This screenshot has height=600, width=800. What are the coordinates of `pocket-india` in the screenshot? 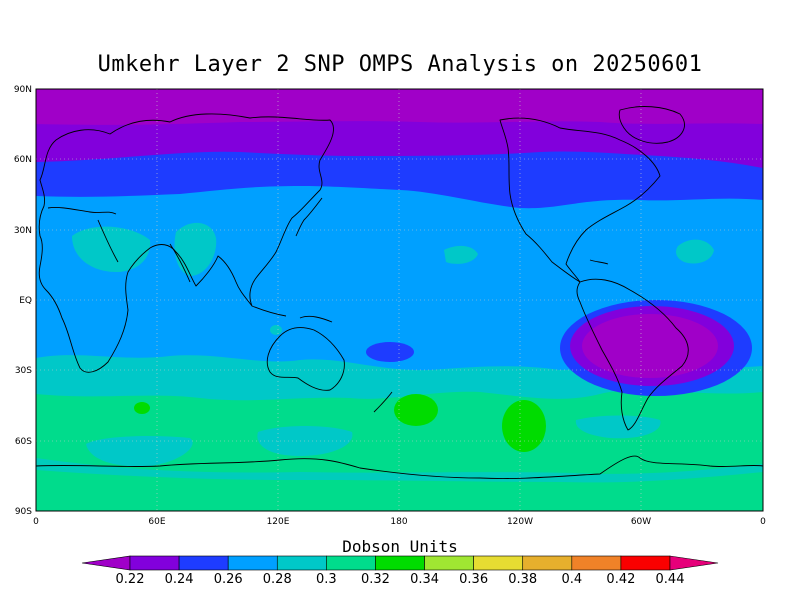 It's located at (195, 249).